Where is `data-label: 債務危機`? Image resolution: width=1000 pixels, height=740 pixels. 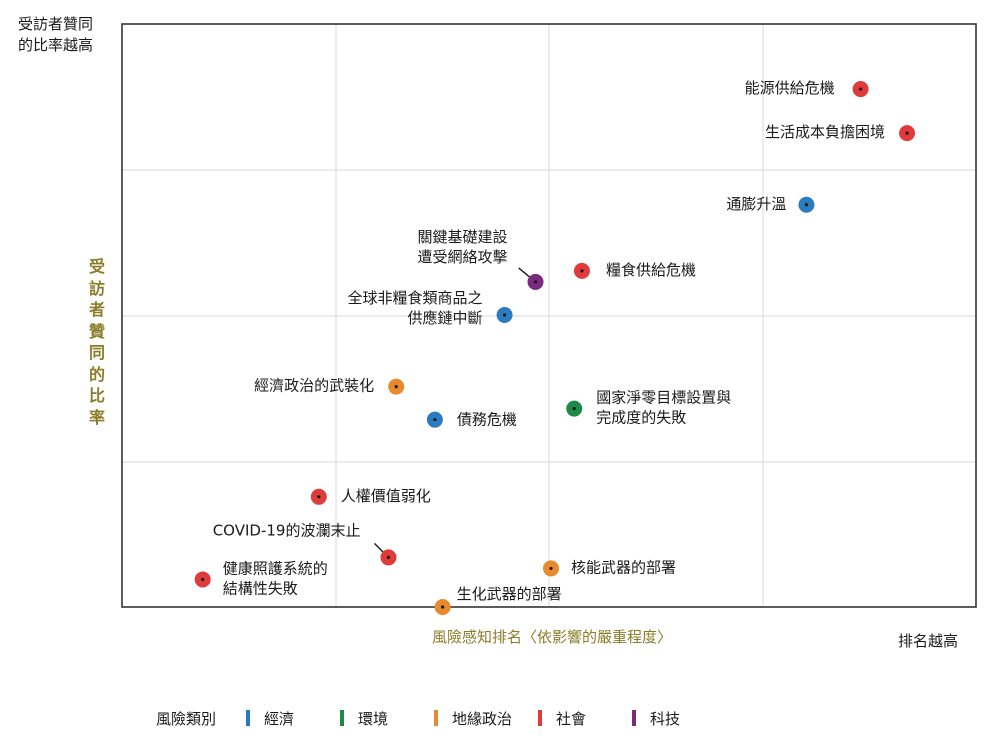 data-label: 債務危機 is located at coordinates (487, 420).